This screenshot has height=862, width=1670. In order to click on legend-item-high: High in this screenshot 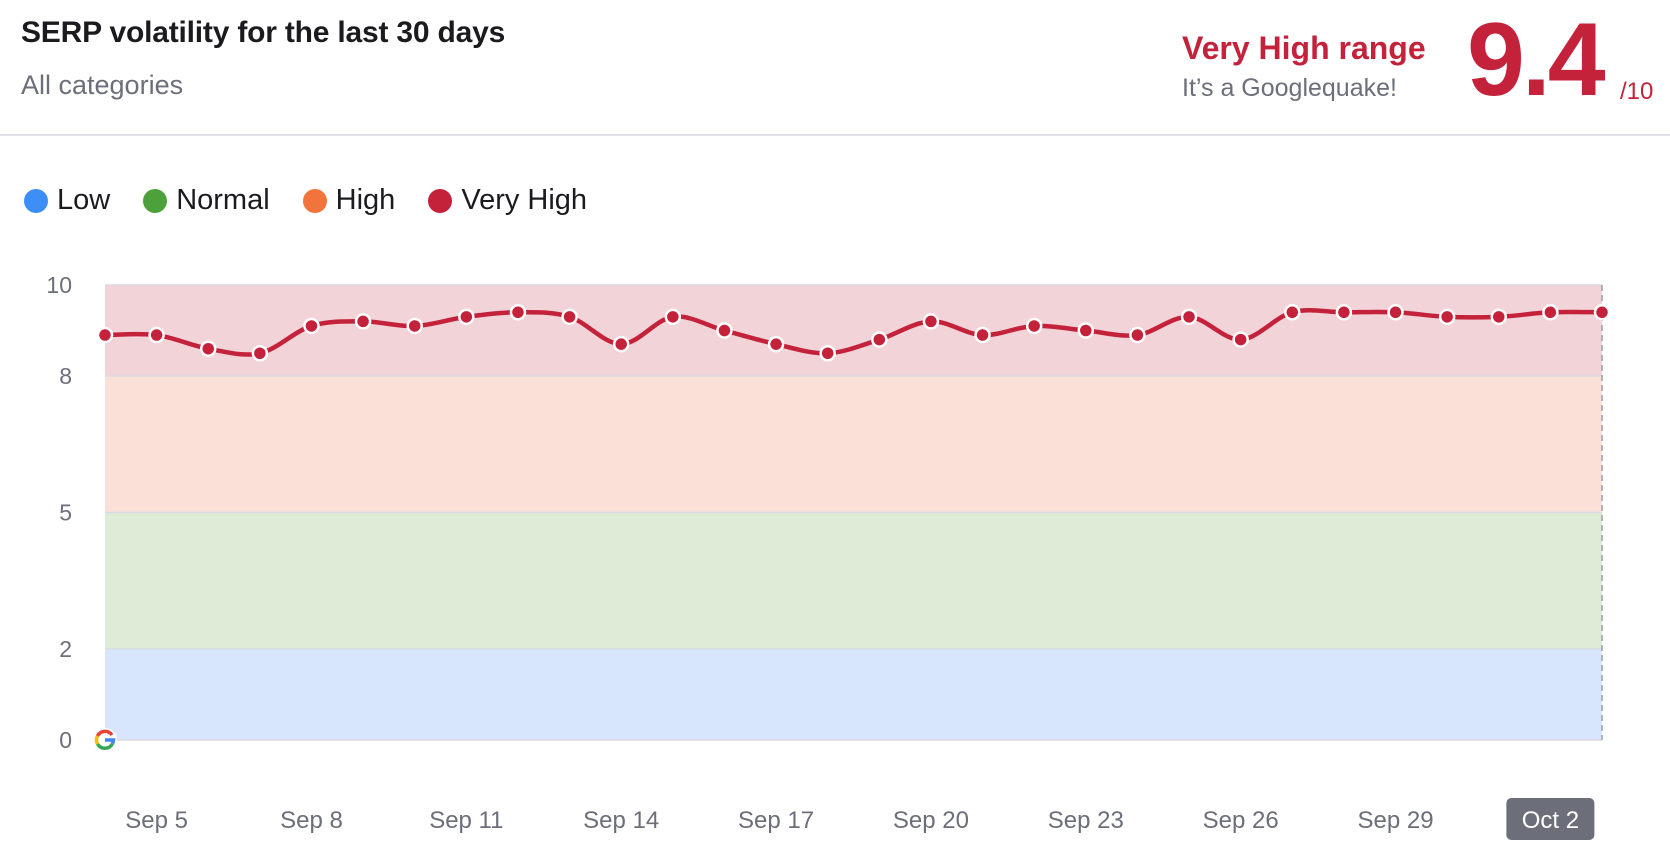, I will do `click(349, 200)`.